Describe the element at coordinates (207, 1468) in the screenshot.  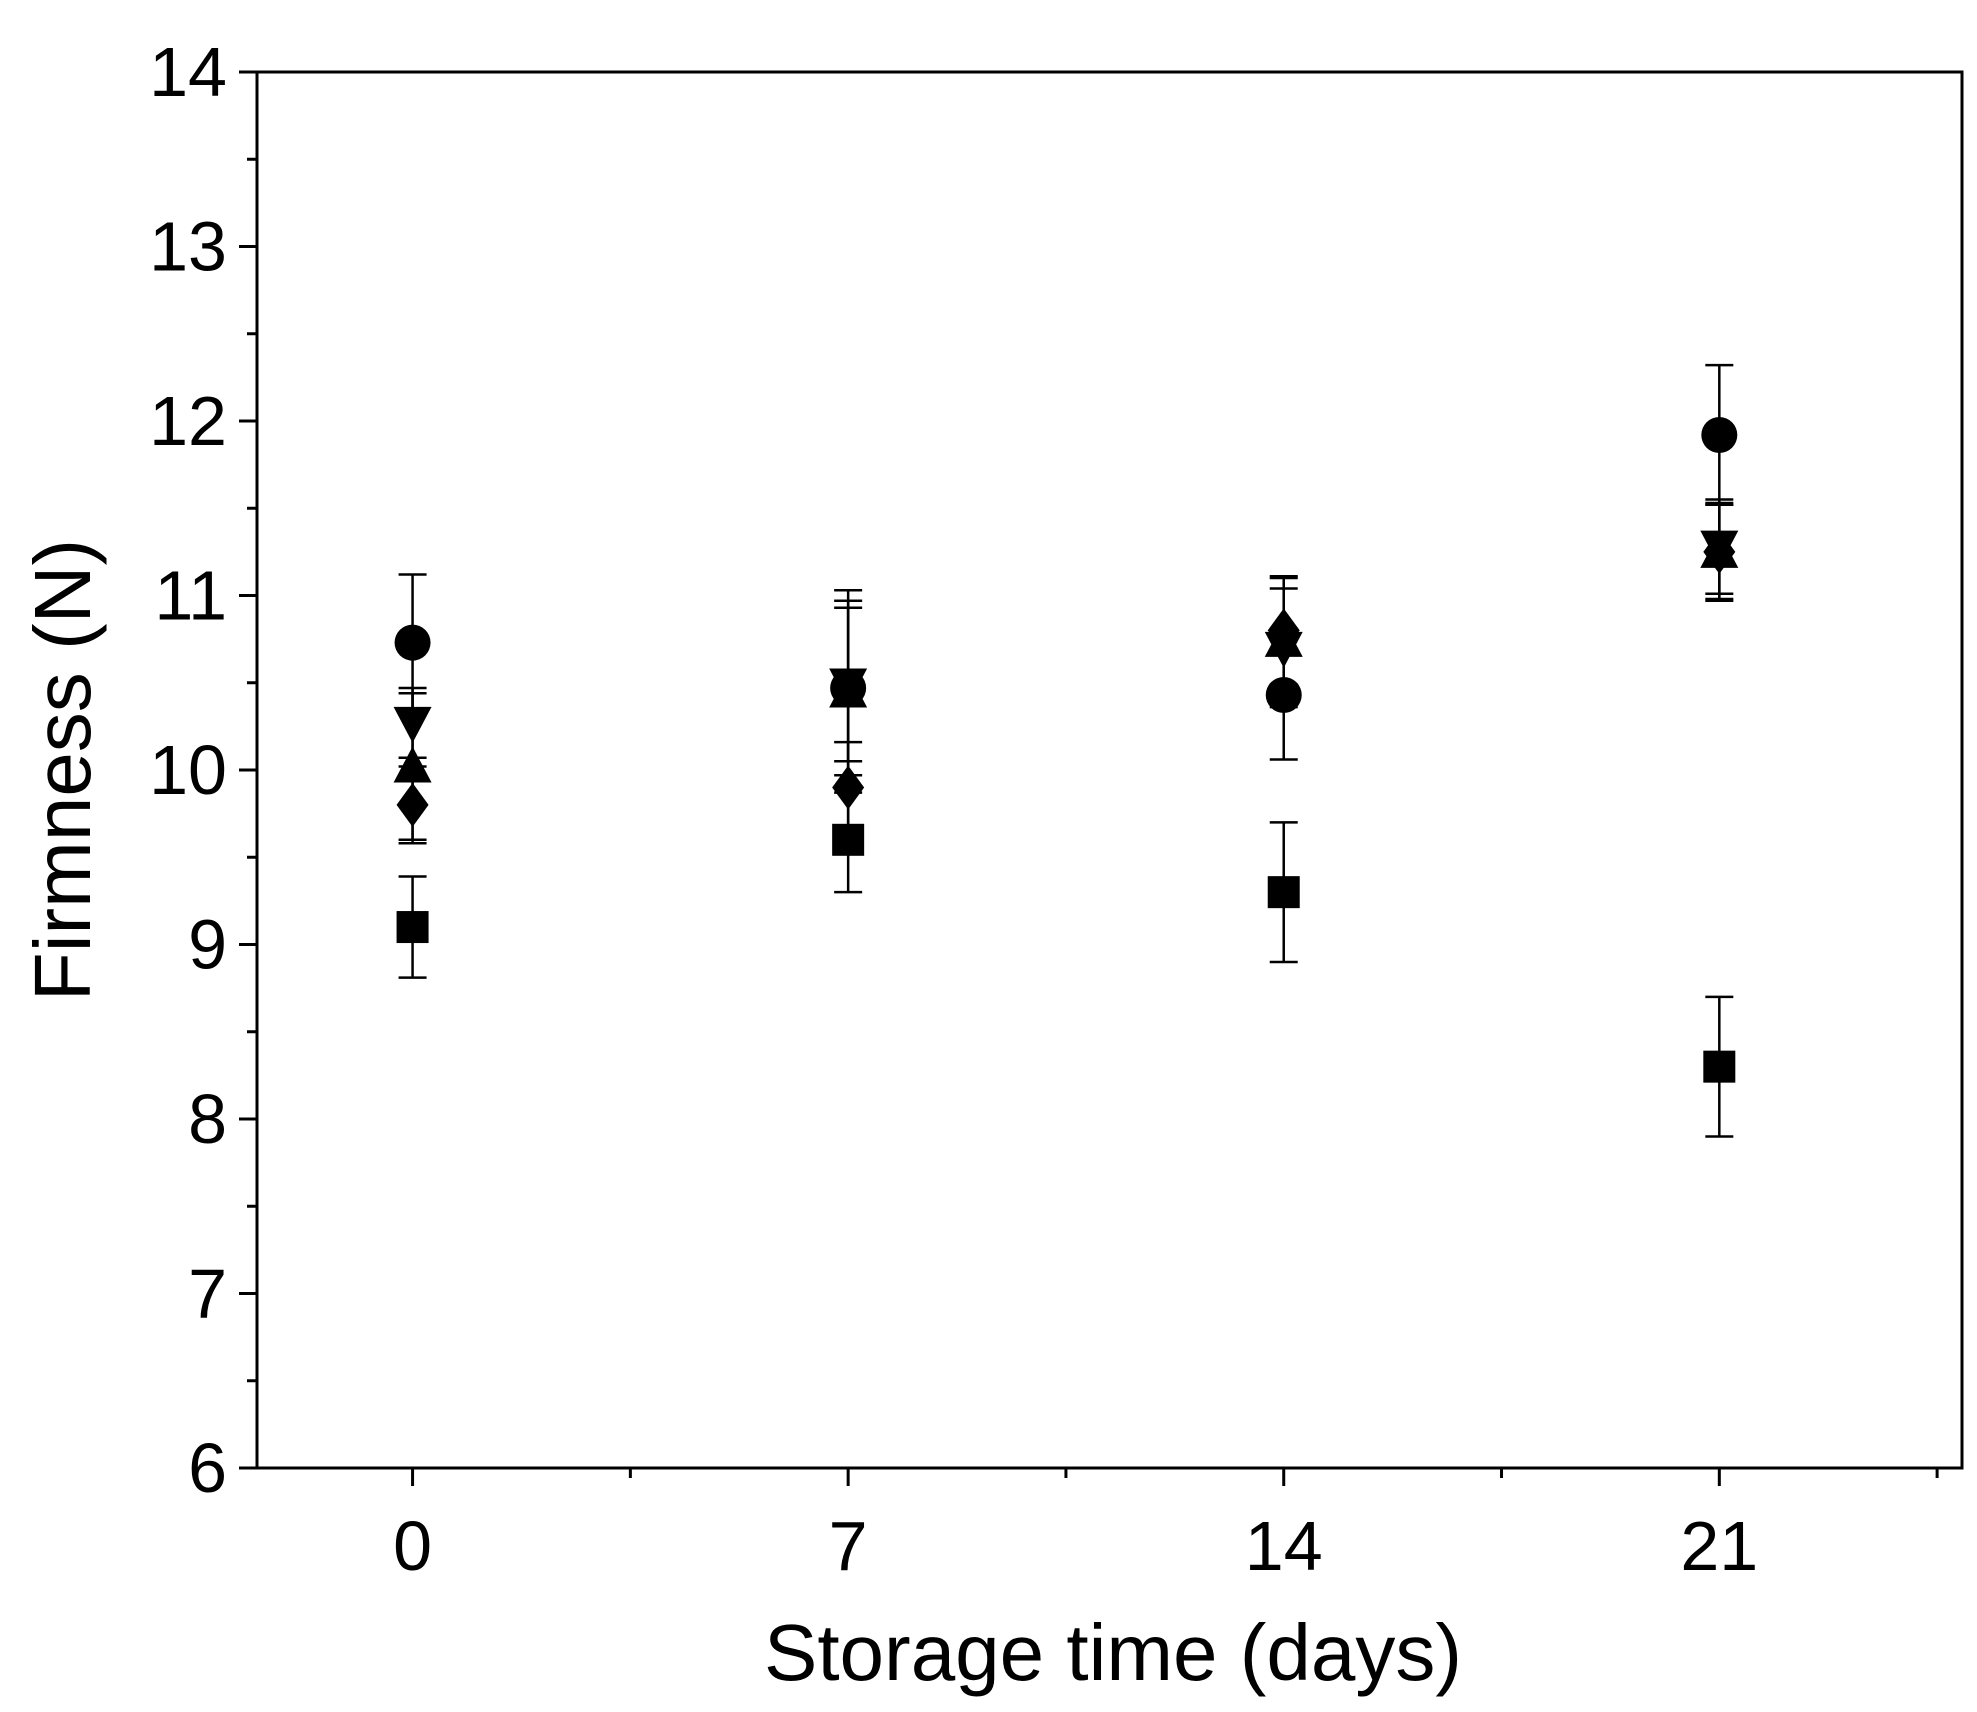
I see `y-tick-label: 6` at that location.